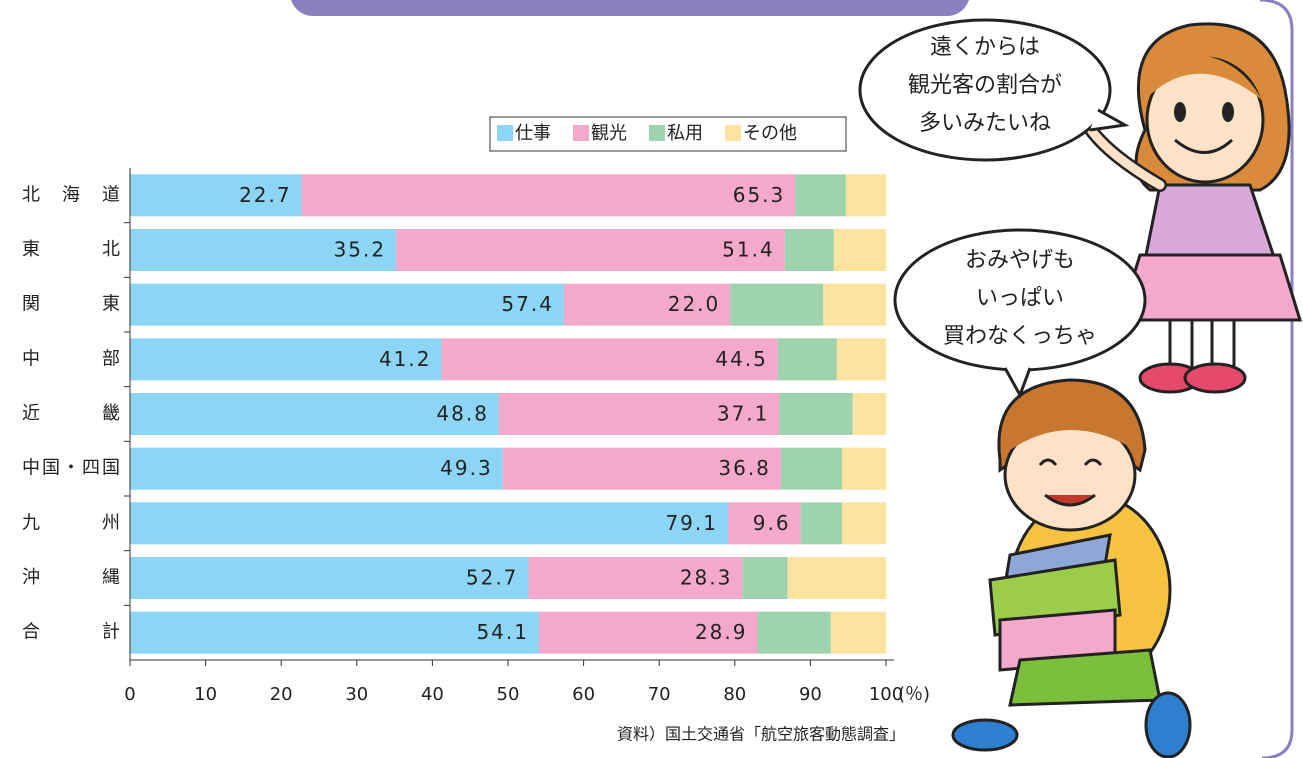  What do you see at coordinates (356, 694) in the screenshot?
I see `x-tick-label: 30` at bounding box center [356, 694].